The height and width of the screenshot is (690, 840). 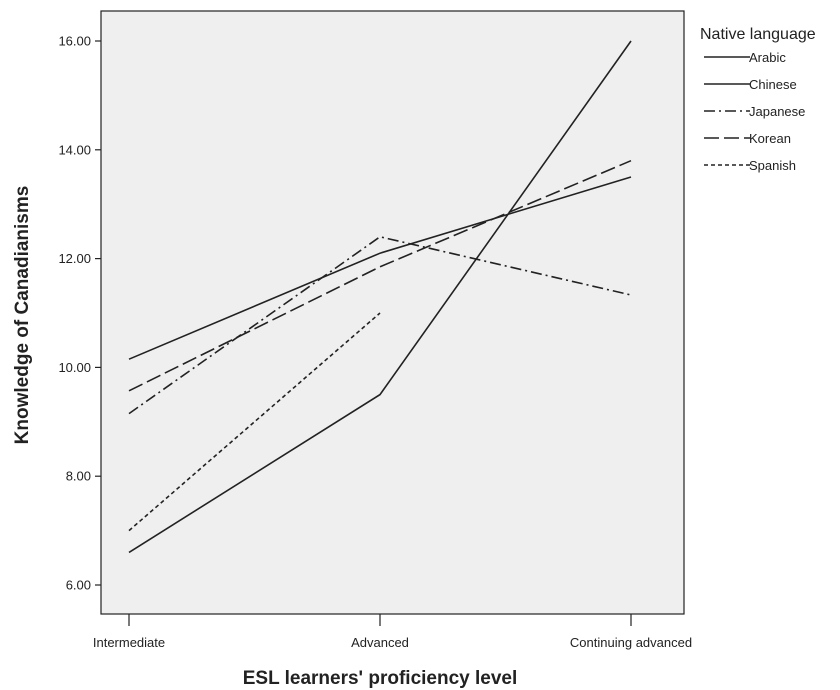 I want to click on legend-label-chinese: Chinese, so click(x=773, y=84).